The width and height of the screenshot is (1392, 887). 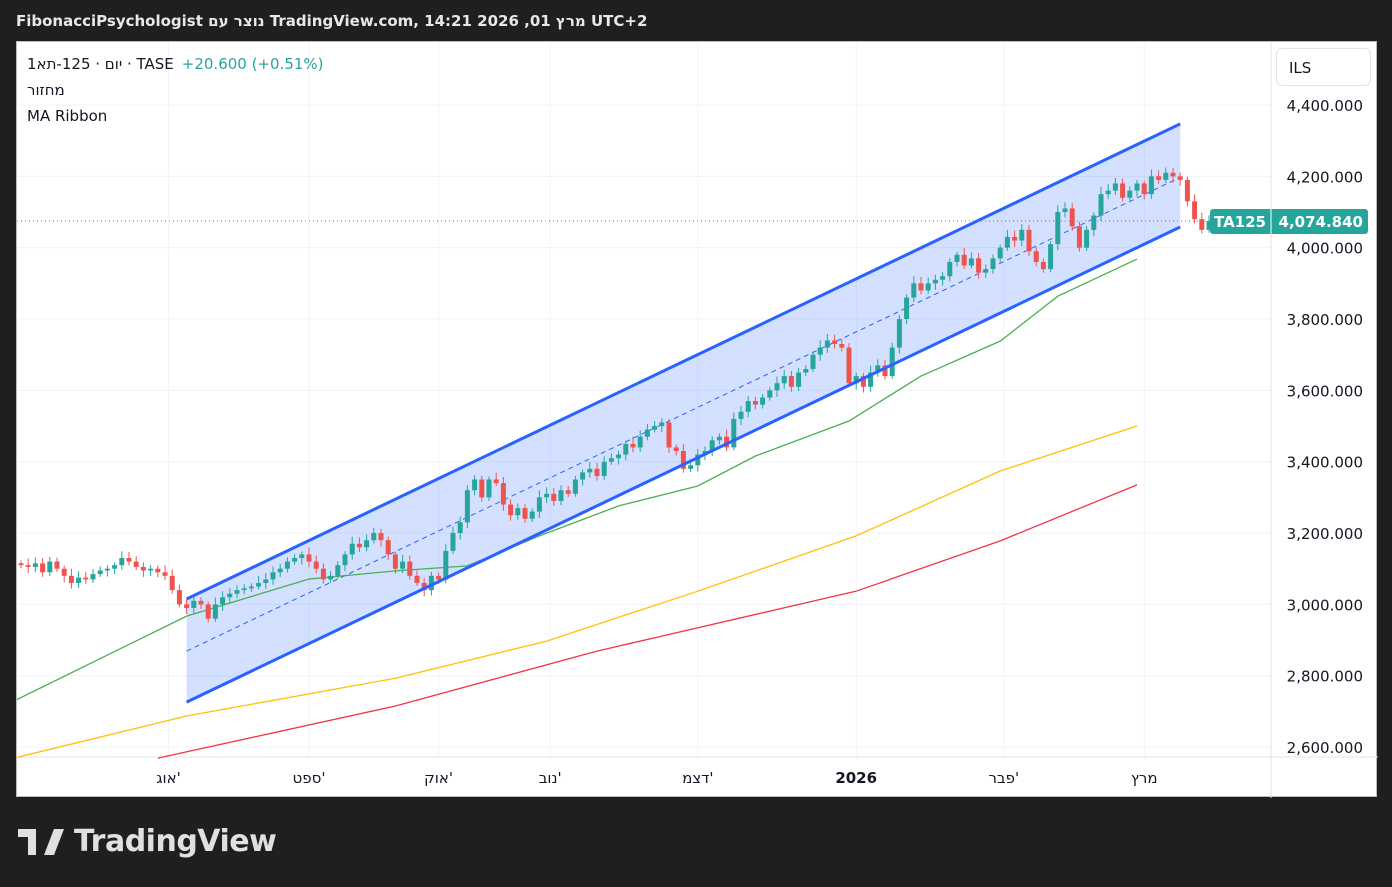 I want to click on price-tick-label: 2,800.000, so click(x=1325, y=677).